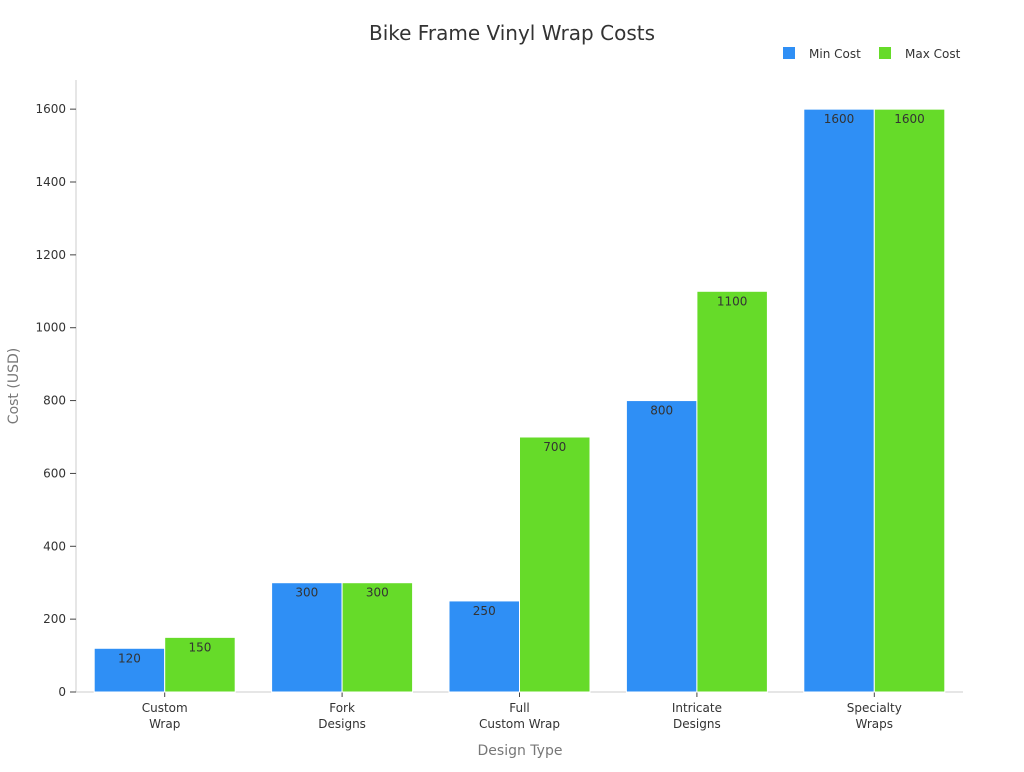 Image resolution: width=1024 pixels, height=772 pixels. What do you see at coordinates (874, 716) in the screenshot?
I see `x-tick-label: Specialty Wraps` at bounding box center [874, 716].